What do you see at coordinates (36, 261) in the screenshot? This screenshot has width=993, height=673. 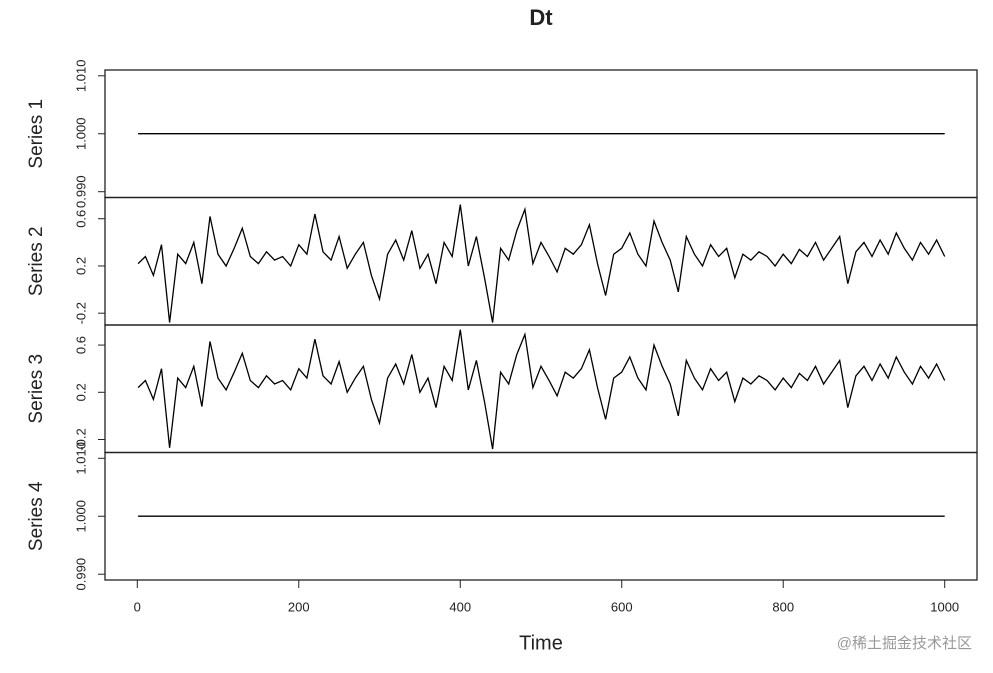 I see `y-axis-label: Series 2` at bounding box center [36, 261].